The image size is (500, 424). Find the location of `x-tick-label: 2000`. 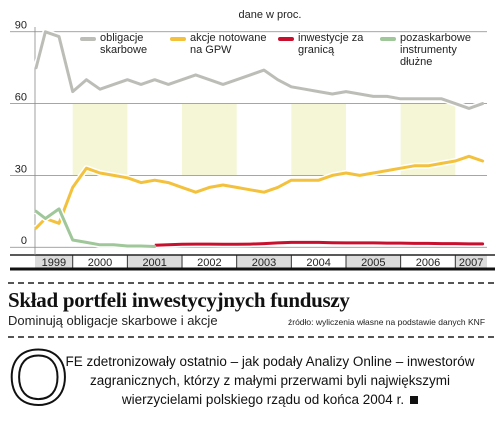

x-tick-label: 2000 is located at coordinates (100, 263).